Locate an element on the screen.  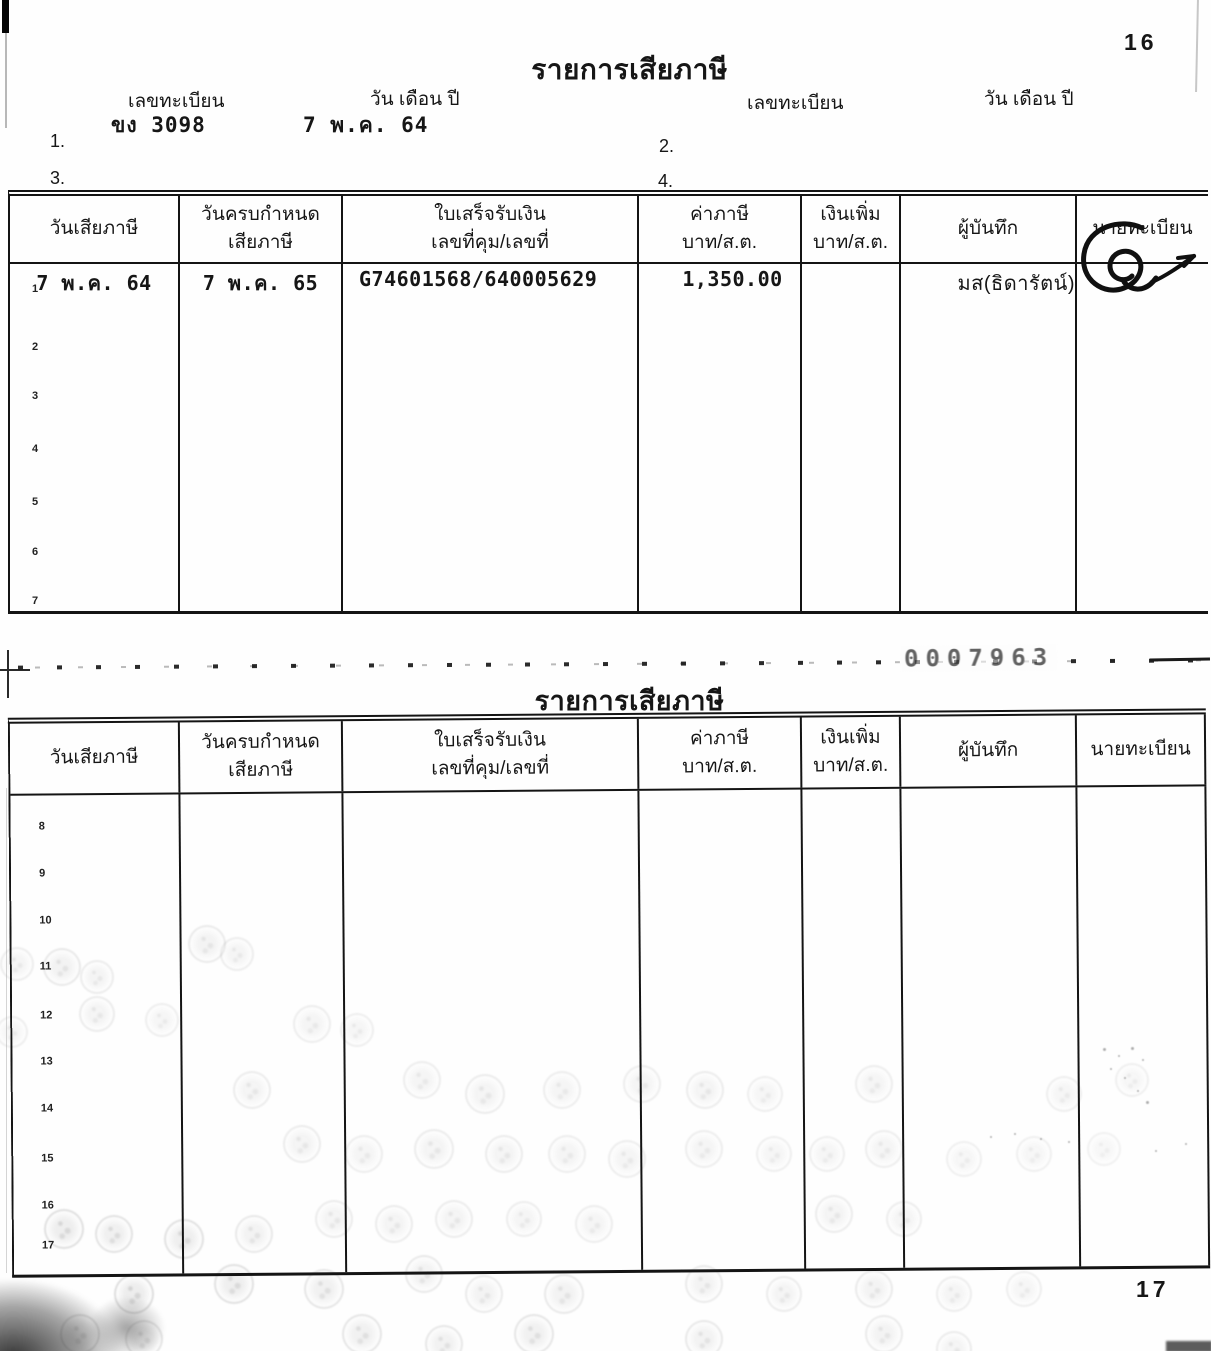
form-serial-number: 0007963 is located at coordinates (979, 658).